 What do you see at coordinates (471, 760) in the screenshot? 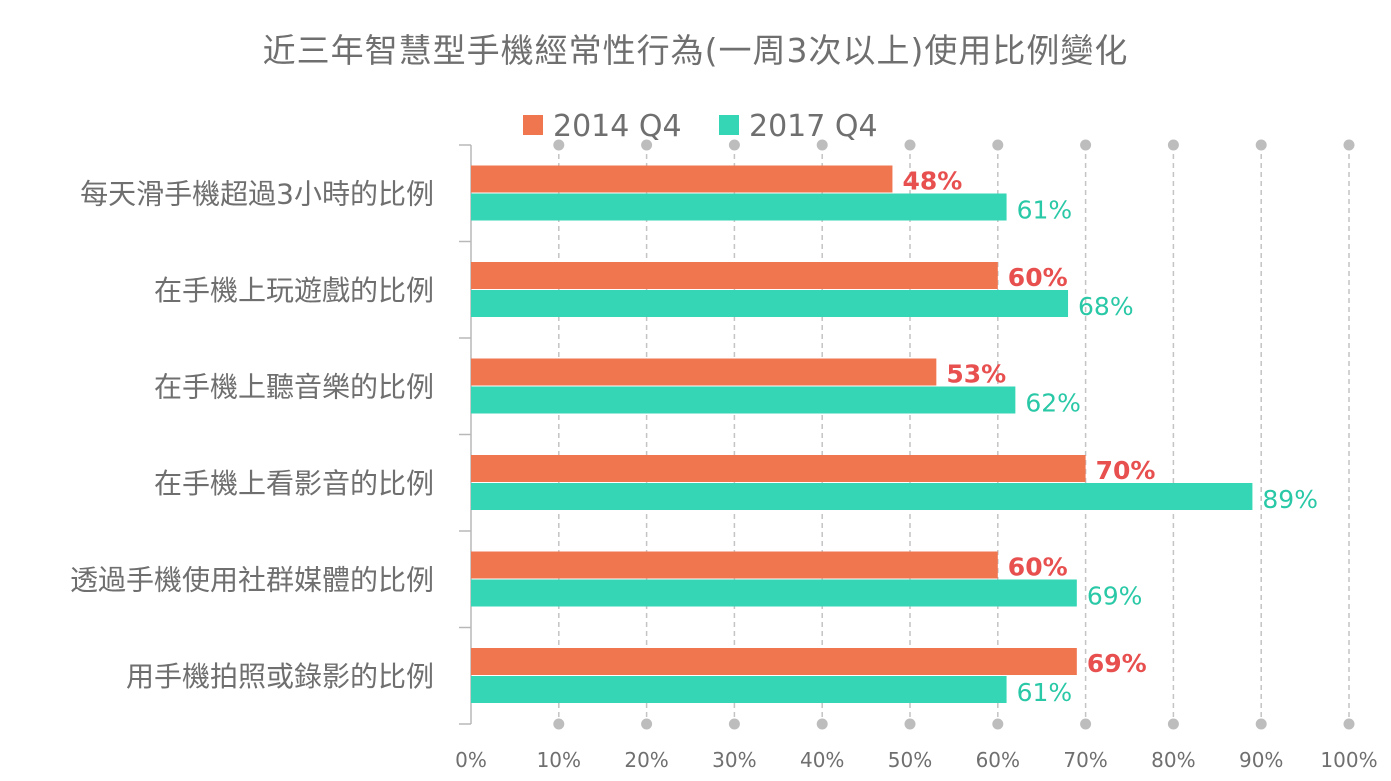
I see `x-tick-label: 0%` at bounding box center [471, 760].